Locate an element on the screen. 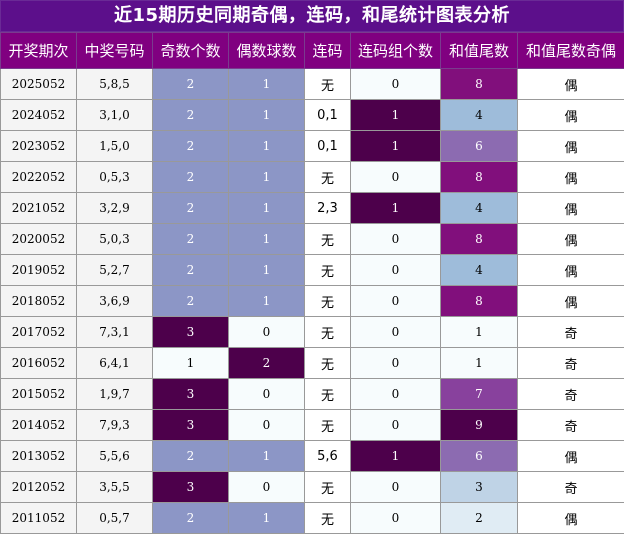 The image size is (624, 534). numbers-cell: 1,9,7 is located at coordinates (115, 394).